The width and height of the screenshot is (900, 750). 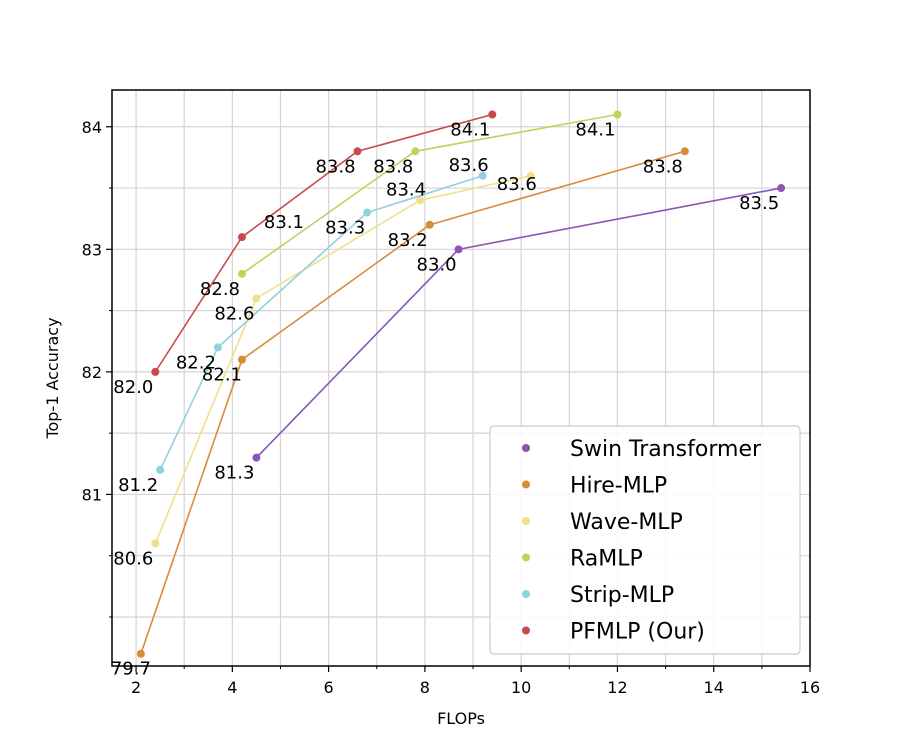 What do you see at coordinates (220, 289) in the screenshot?
I see `data-label: 82.8` at bounding box center [220, 289].